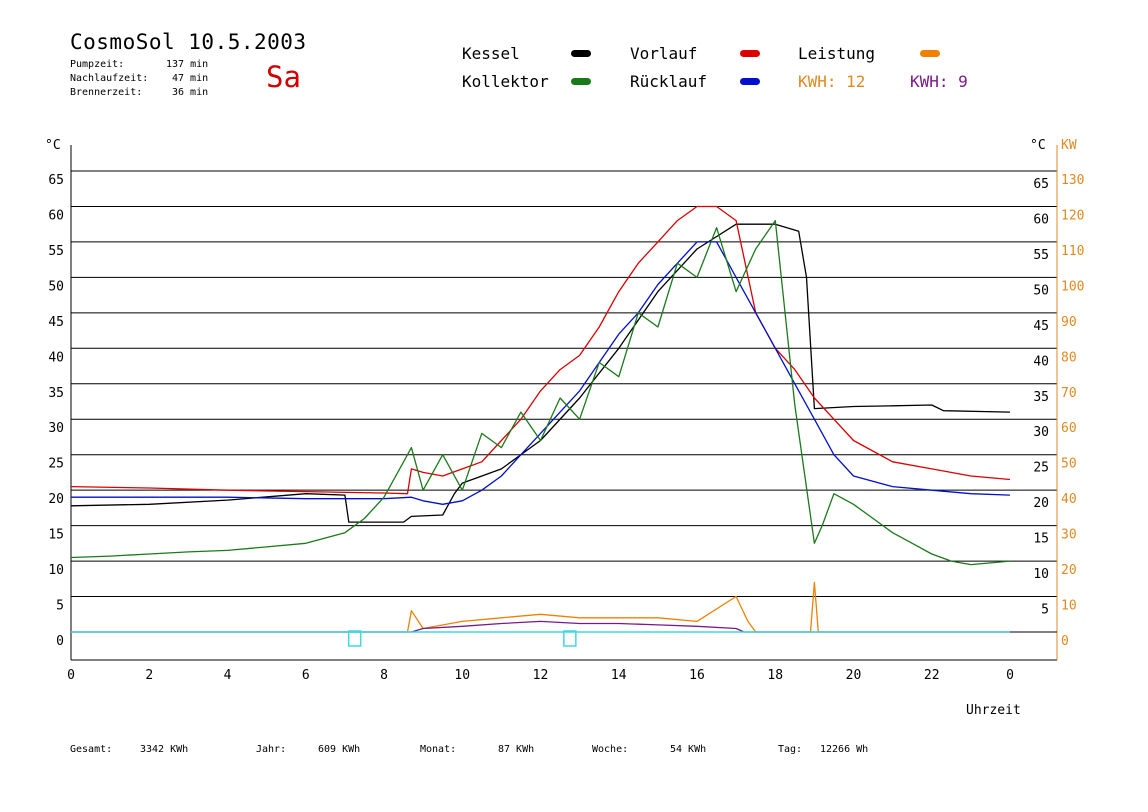 This screenshot has width=1148, height=812. Describe the element at coordinates (581, 53) in the screenshot. I see `legend-swatch-kessel` at that location.